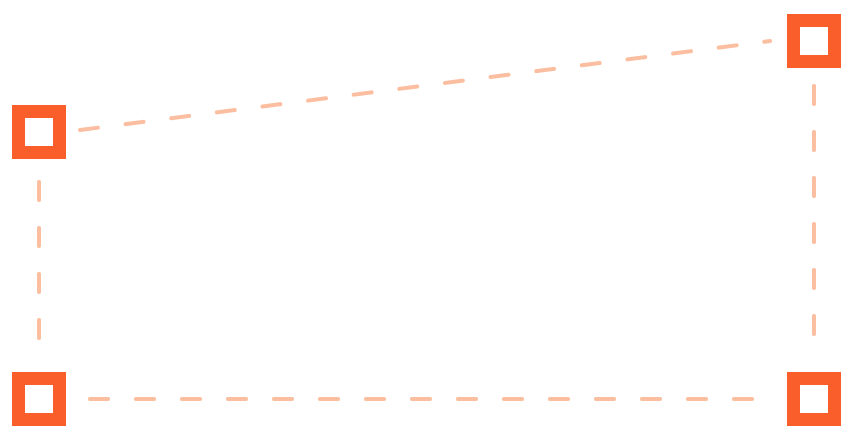 The image size is (854, 440). Describe the element at coordinates (39, 132) in the screenshot. I see `corner-handle-top-left` at that location.